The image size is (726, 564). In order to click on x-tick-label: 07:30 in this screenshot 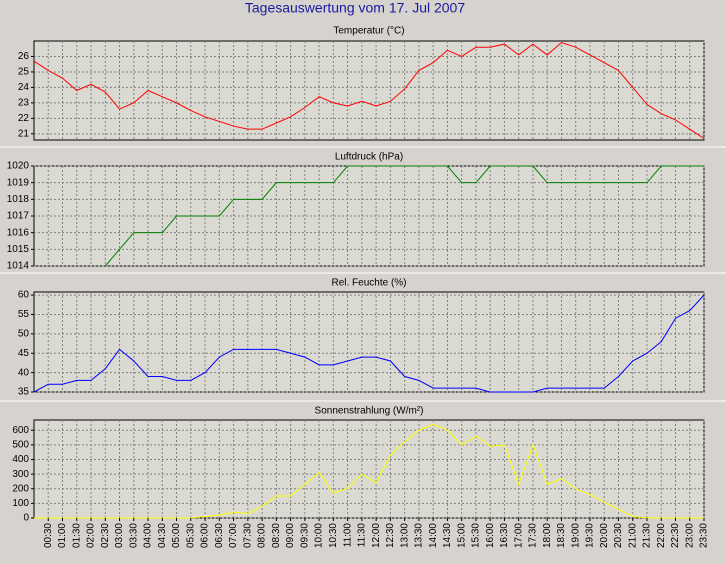, I will do `click(247, 535)`.